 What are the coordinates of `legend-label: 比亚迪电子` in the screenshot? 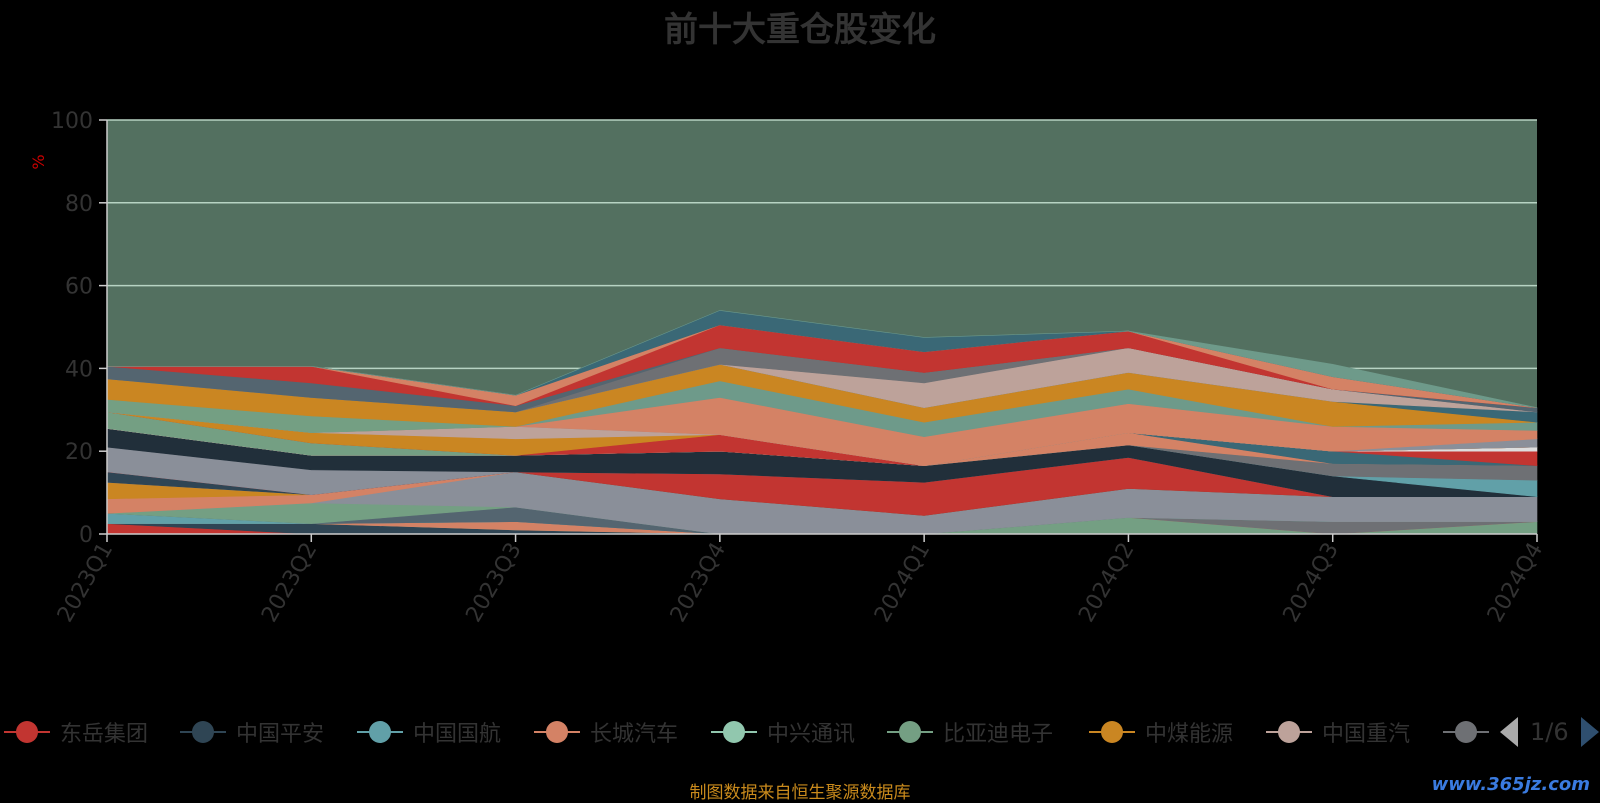 It's located at (998, 734).